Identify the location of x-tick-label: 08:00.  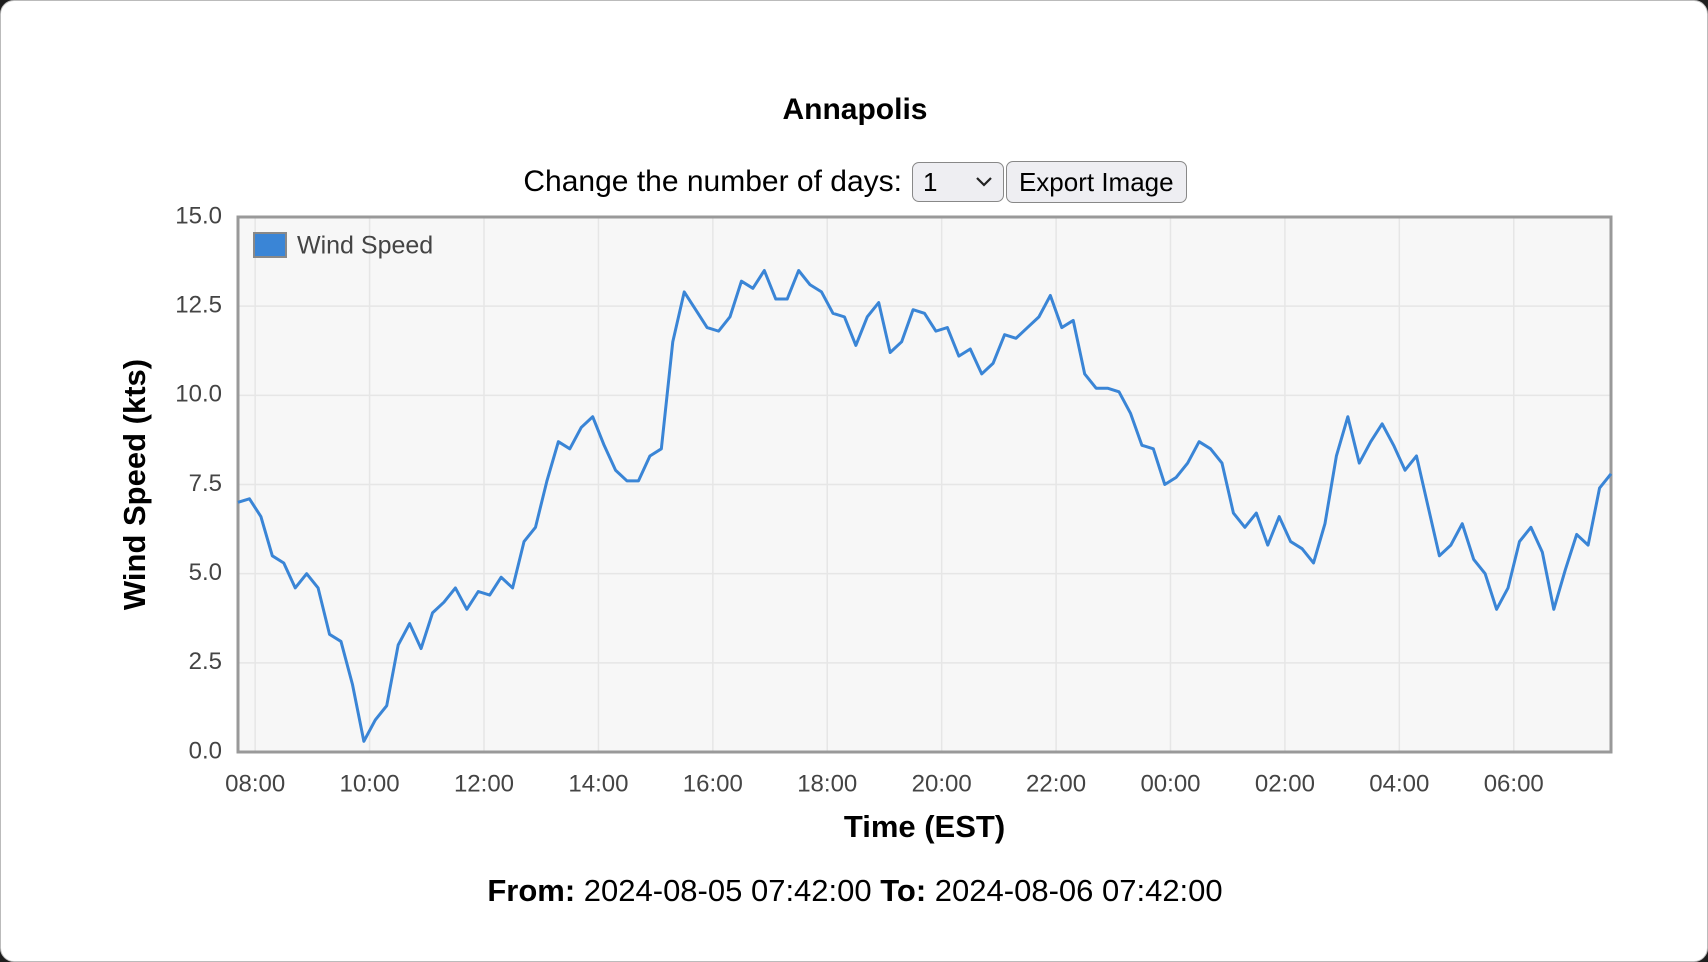
(255, 783).